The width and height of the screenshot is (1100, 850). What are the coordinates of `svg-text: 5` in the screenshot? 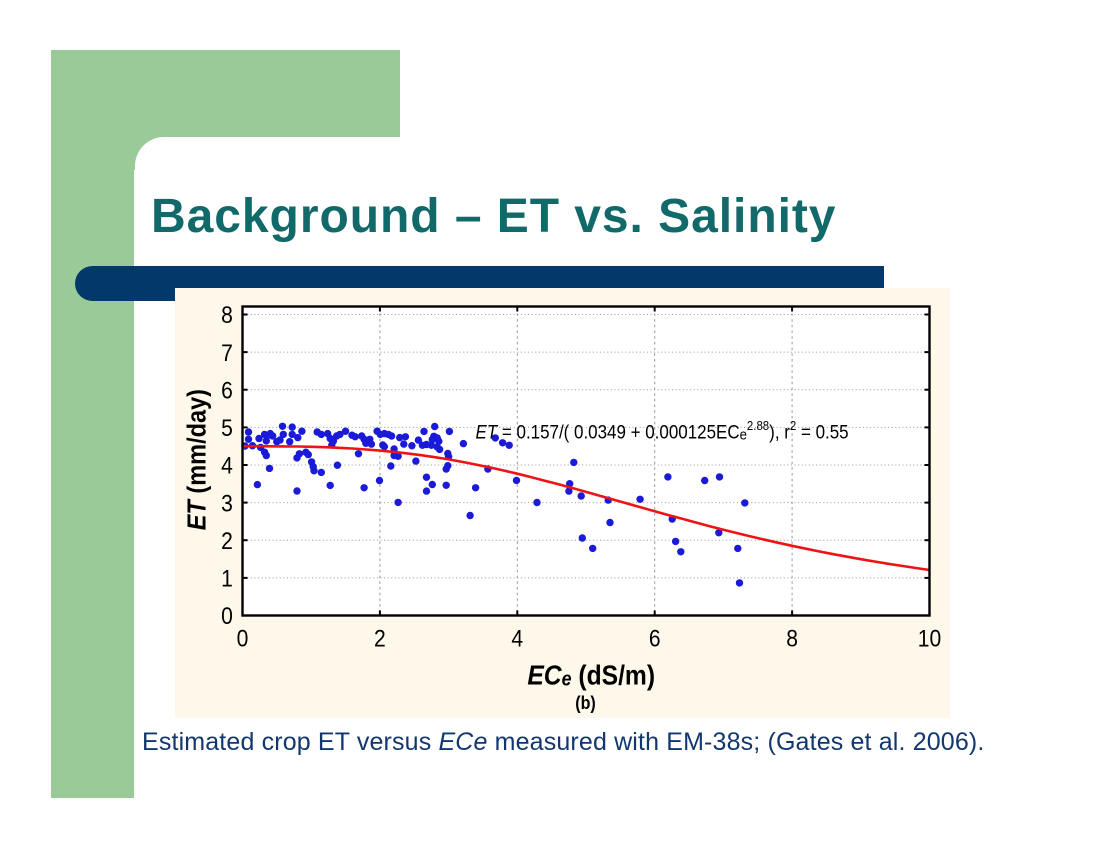 It's located at (227, 428).